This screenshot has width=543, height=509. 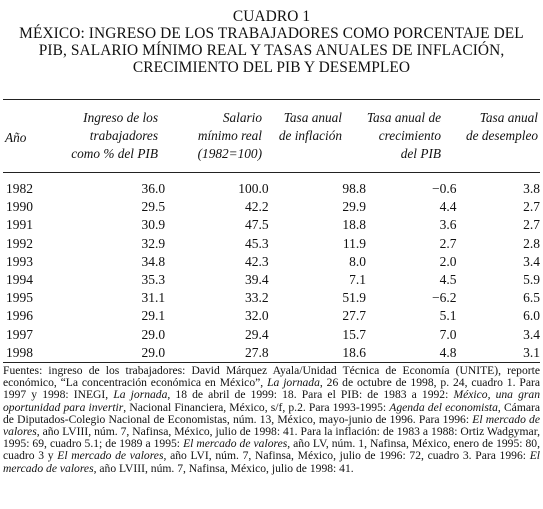 I want to click on cell-inflation: 15.7, so click(x=354, y=334).